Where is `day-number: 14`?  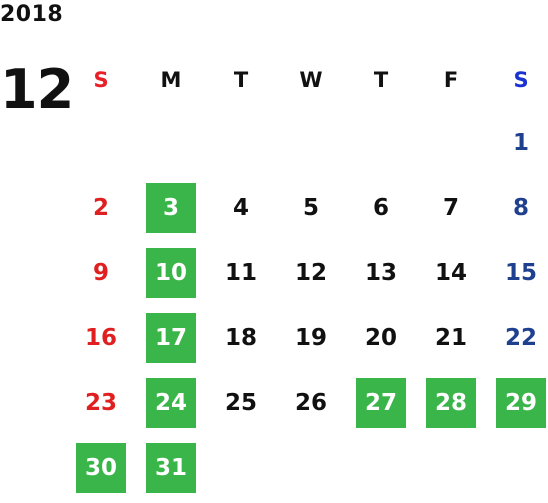 day-number: 14 is located at coordinates (450, 272).